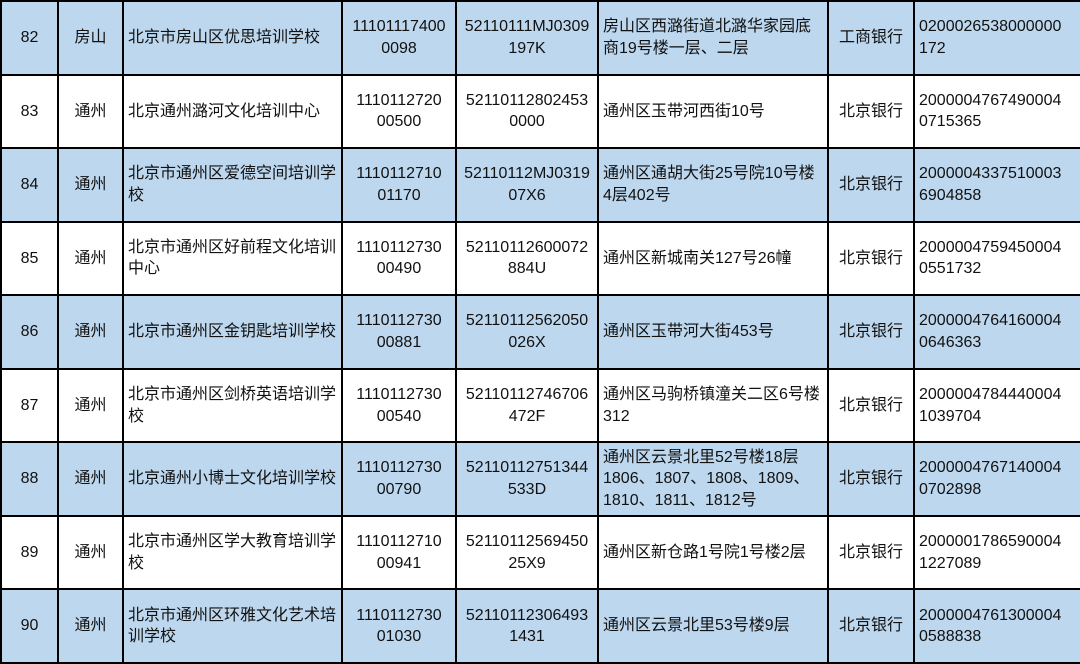  What do you see at coordinates (871, 38) in the screenshot?
I see `cell-bank: 工商银行` at bounding box center [871, 38].